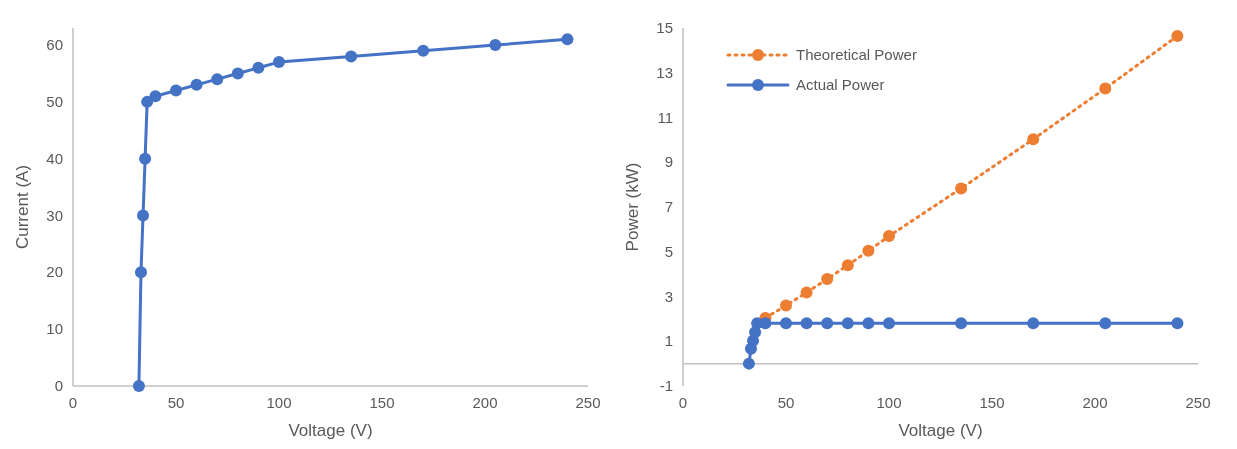 This screenshot has width=1237, height=449. I want to click on y-tick-label: 11, so click(665, 117).